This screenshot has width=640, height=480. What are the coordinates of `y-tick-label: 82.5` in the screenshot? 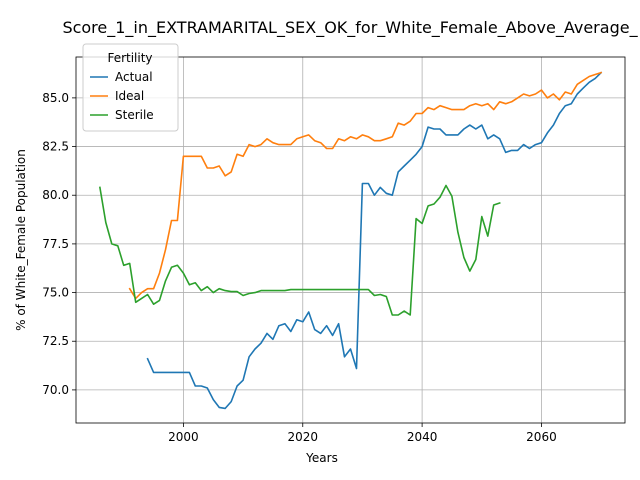 It's located at (55, 147).